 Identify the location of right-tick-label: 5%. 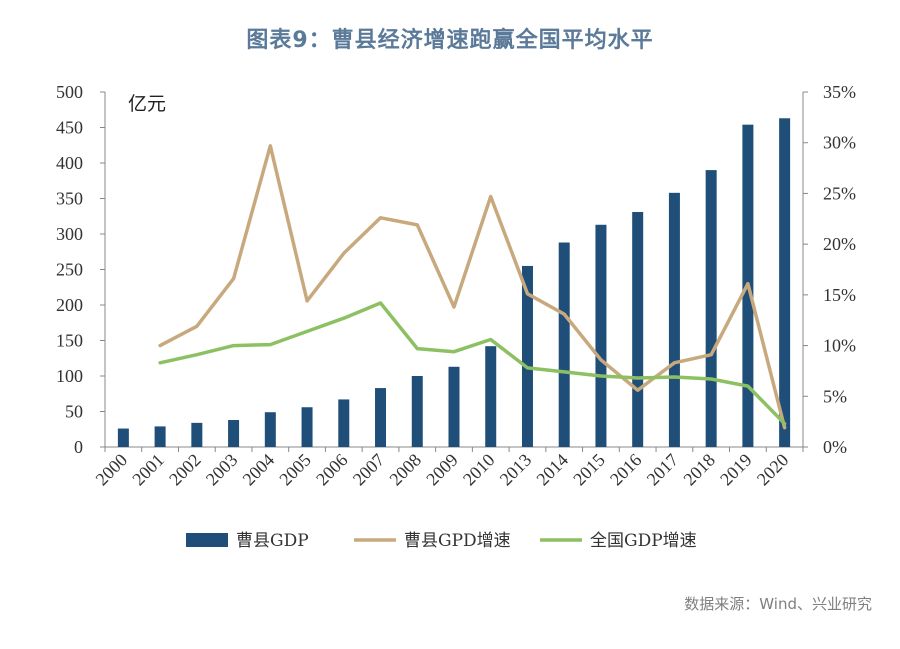
(835, 396).